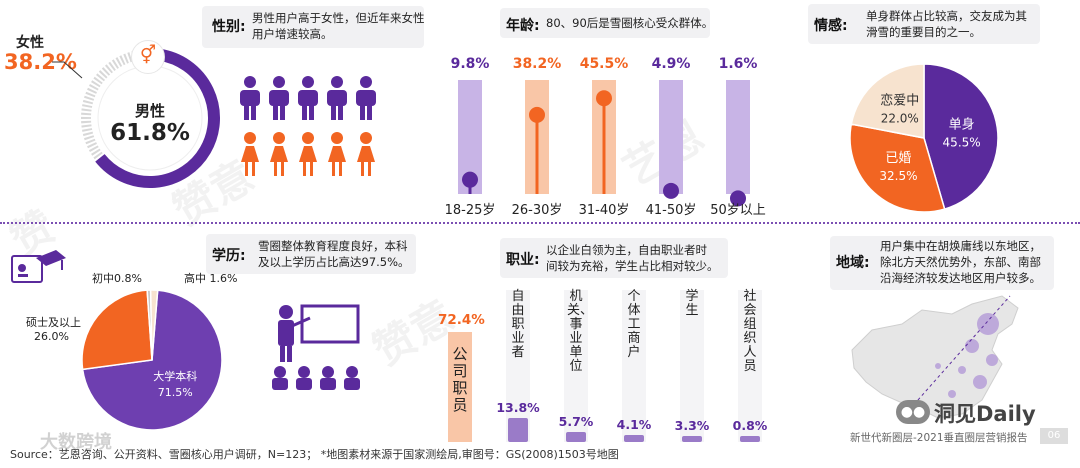 The height and width of the screenshot is (468, 1080). I want to click on gender-symbol-icon: ⚥, so click(148, 57).